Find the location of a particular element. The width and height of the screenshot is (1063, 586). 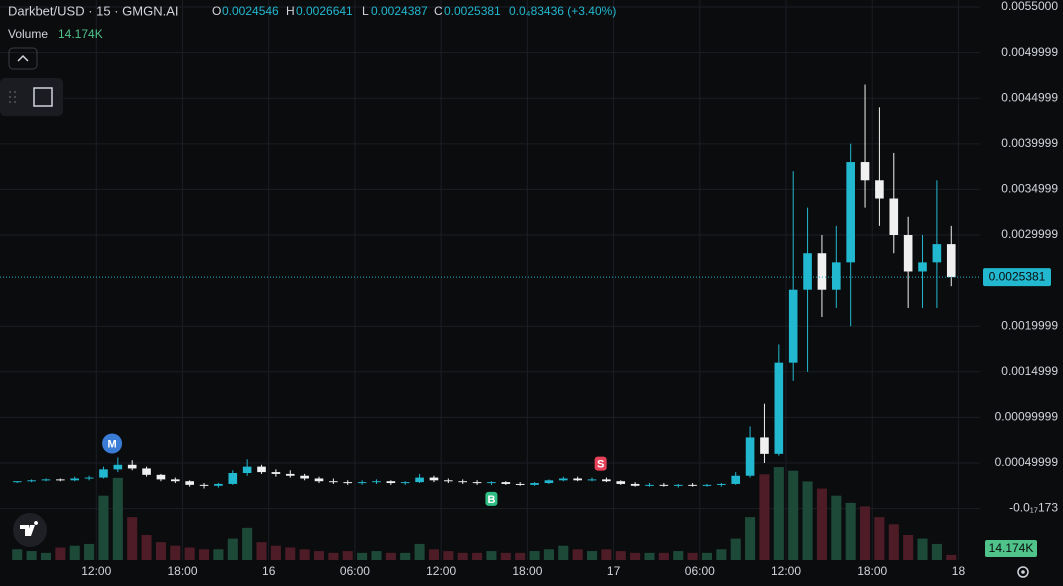

settings-button is located at coordinates (1023, 572).